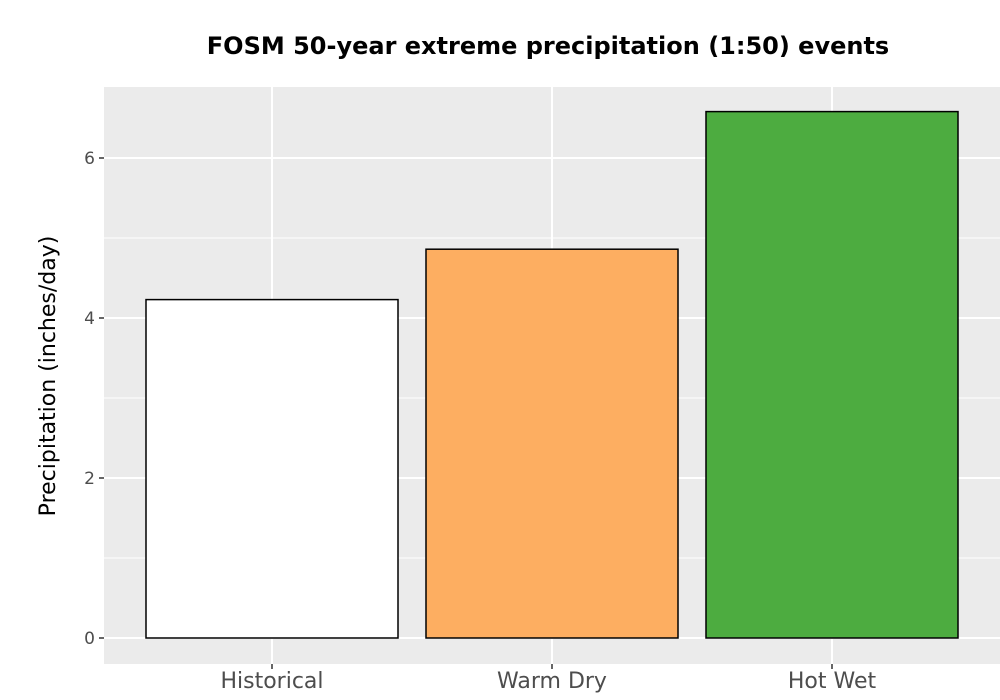  Describe the element at coordinates (832, 681) in the screenshot. I see `x-tick-label: Hot Wet` at that location.